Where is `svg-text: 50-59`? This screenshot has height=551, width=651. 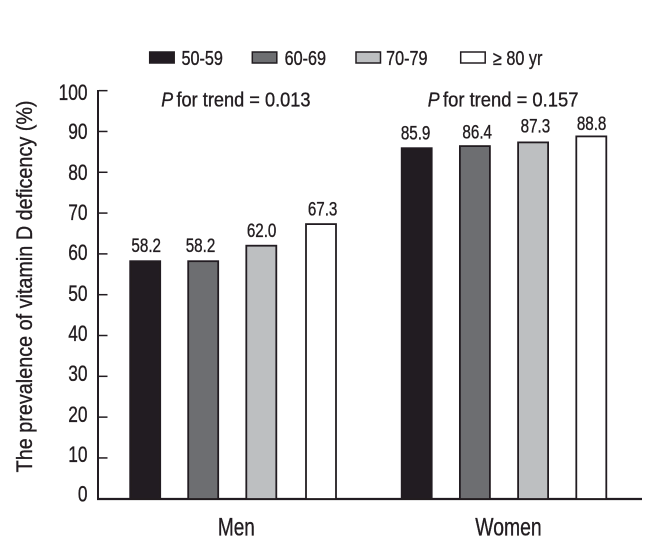
svg-text: 50-59 is located at coordinates (202, 59).